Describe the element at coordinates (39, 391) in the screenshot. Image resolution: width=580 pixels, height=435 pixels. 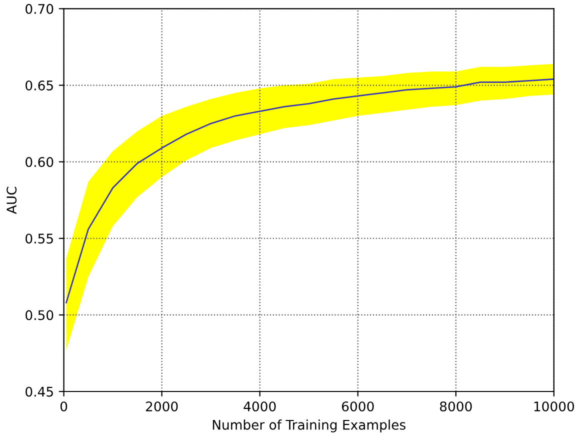
I see `y-tick-label: 0.45` at that location.